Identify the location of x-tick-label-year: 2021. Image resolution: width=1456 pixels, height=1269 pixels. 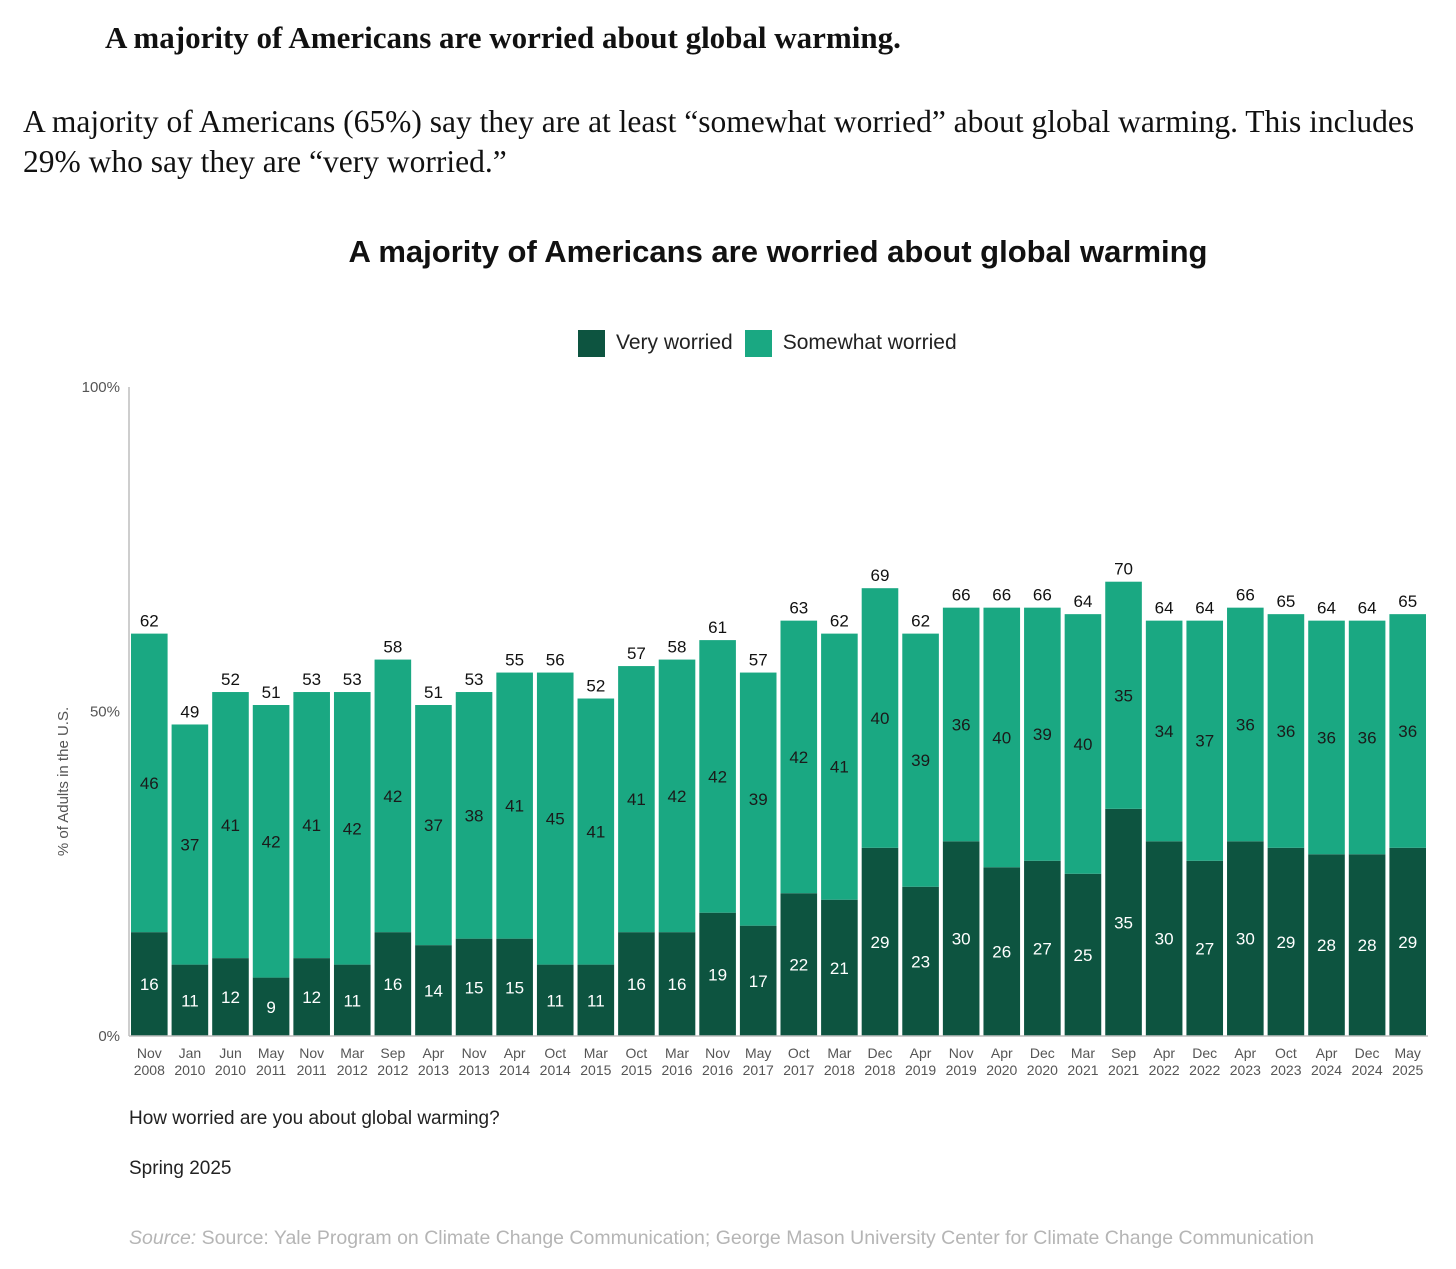
(1123, 1070).